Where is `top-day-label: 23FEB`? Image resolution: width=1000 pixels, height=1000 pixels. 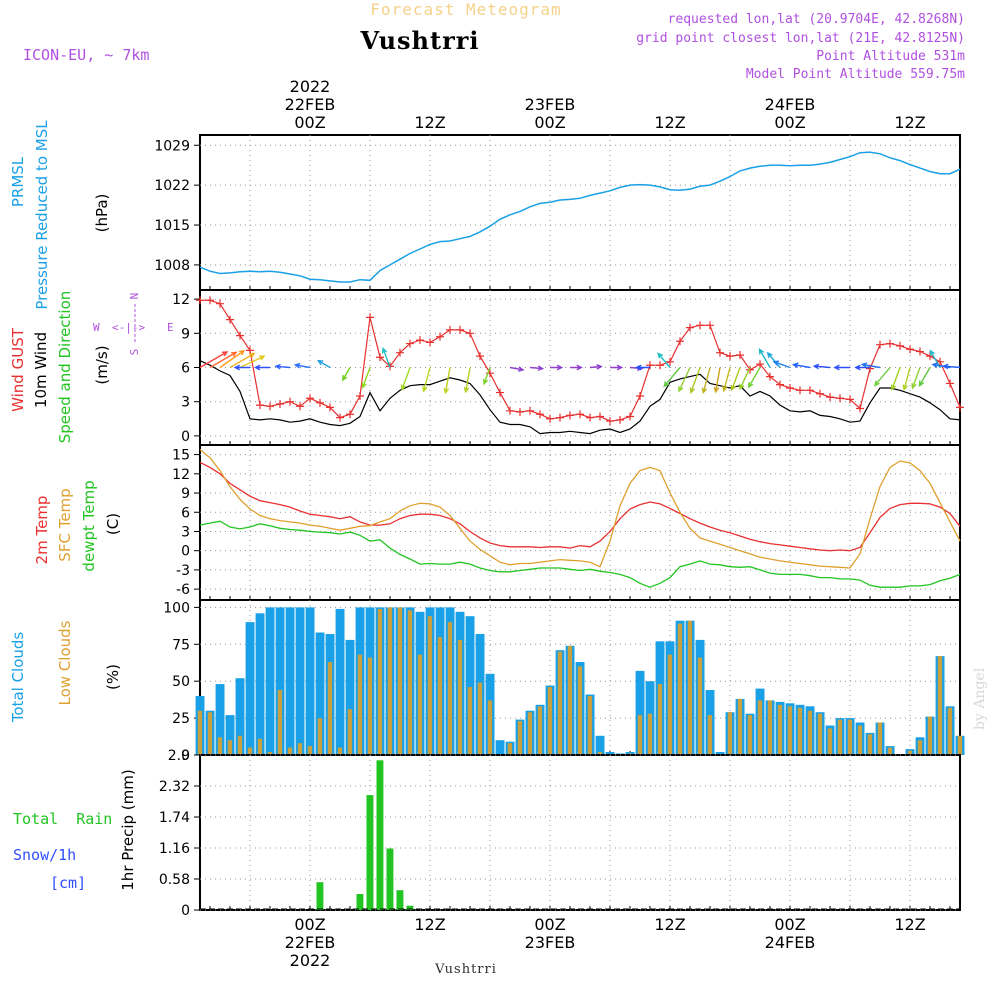
top-day-label: 23FEB is located at coordinates (550, 104).